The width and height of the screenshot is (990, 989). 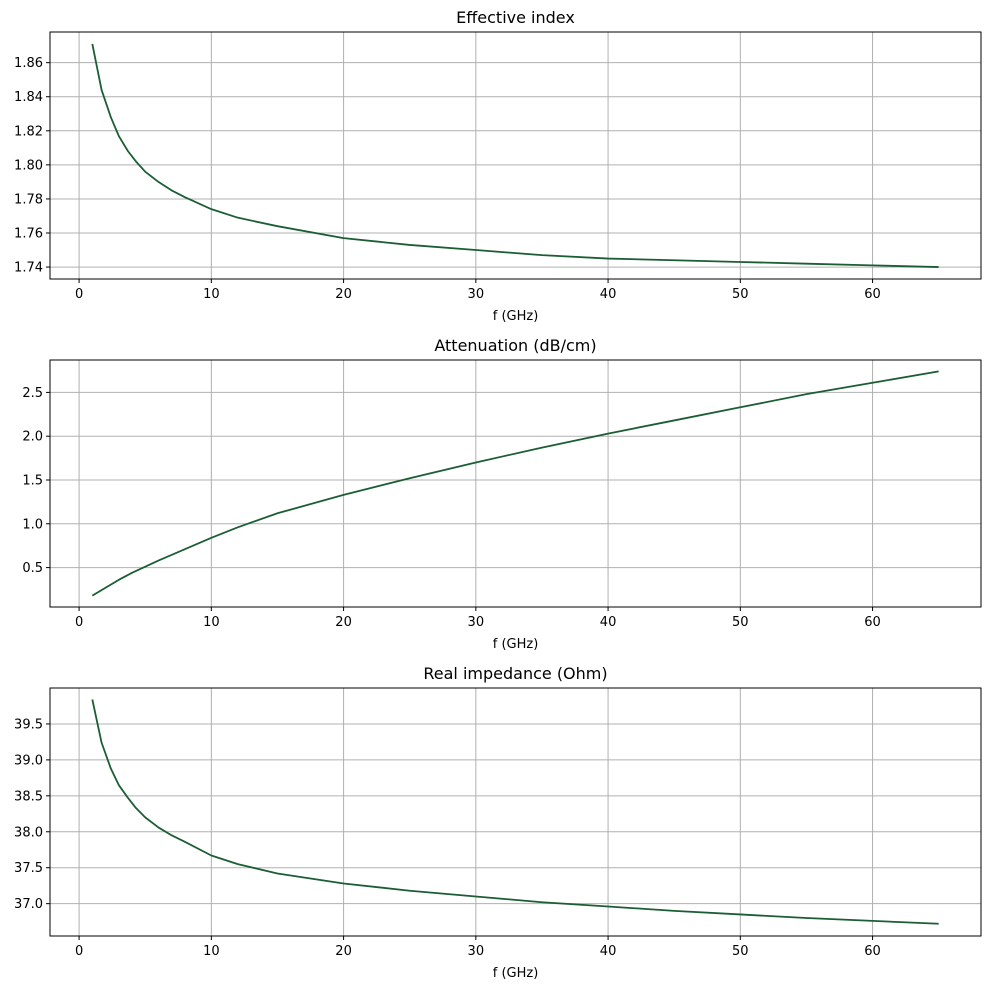 I want to click on y-tick-label: 1.82, so click(x=28, y=131).